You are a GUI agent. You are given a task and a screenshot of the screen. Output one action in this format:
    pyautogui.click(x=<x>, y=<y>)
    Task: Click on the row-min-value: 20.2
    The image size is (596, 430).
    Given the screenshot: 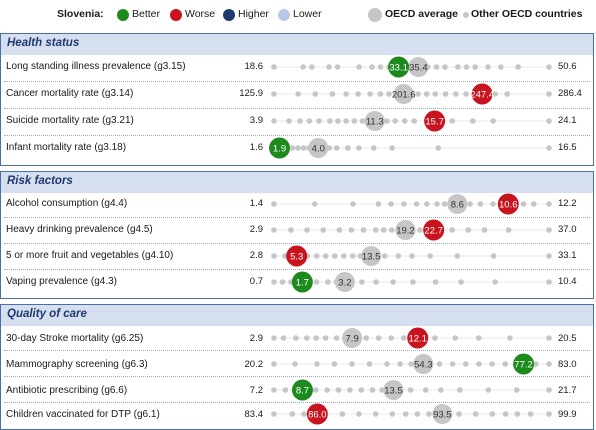 What is the action you would take?
    pyautogui.click(x=254, y=364)
    